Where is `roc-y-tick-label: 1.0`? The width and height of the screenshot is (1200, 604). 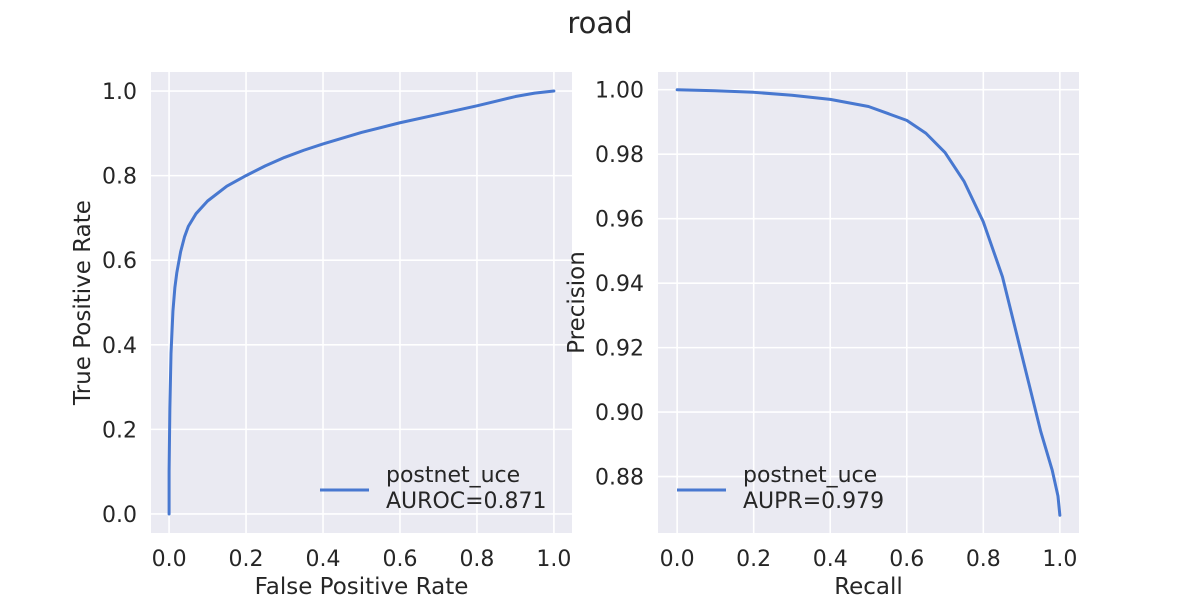 roc-y-tick-label: 1.0 is located at coordinates (119, 92).